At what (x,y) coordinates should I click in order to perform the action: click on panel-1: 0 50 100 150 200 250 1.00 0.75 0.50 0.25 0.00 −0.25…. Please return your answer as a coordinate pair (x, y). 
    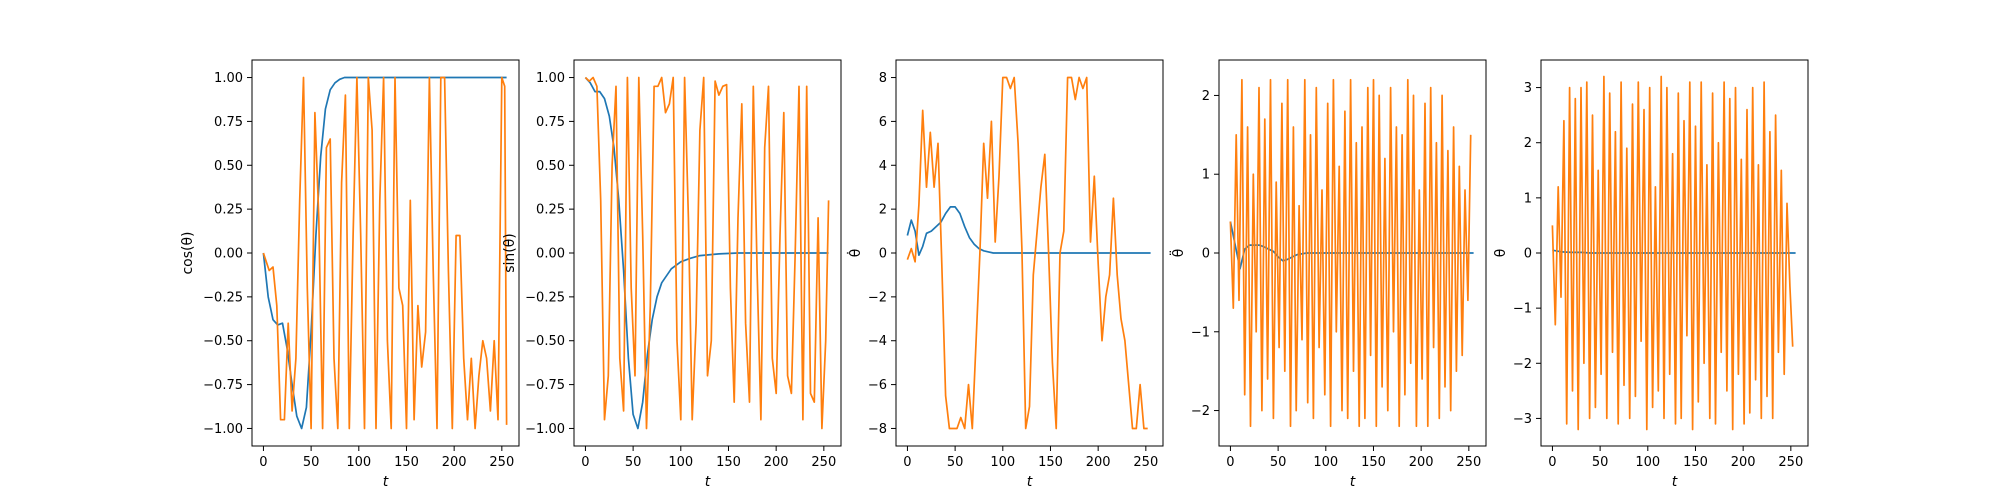
    Looking at the image, I should click on (350, 274).